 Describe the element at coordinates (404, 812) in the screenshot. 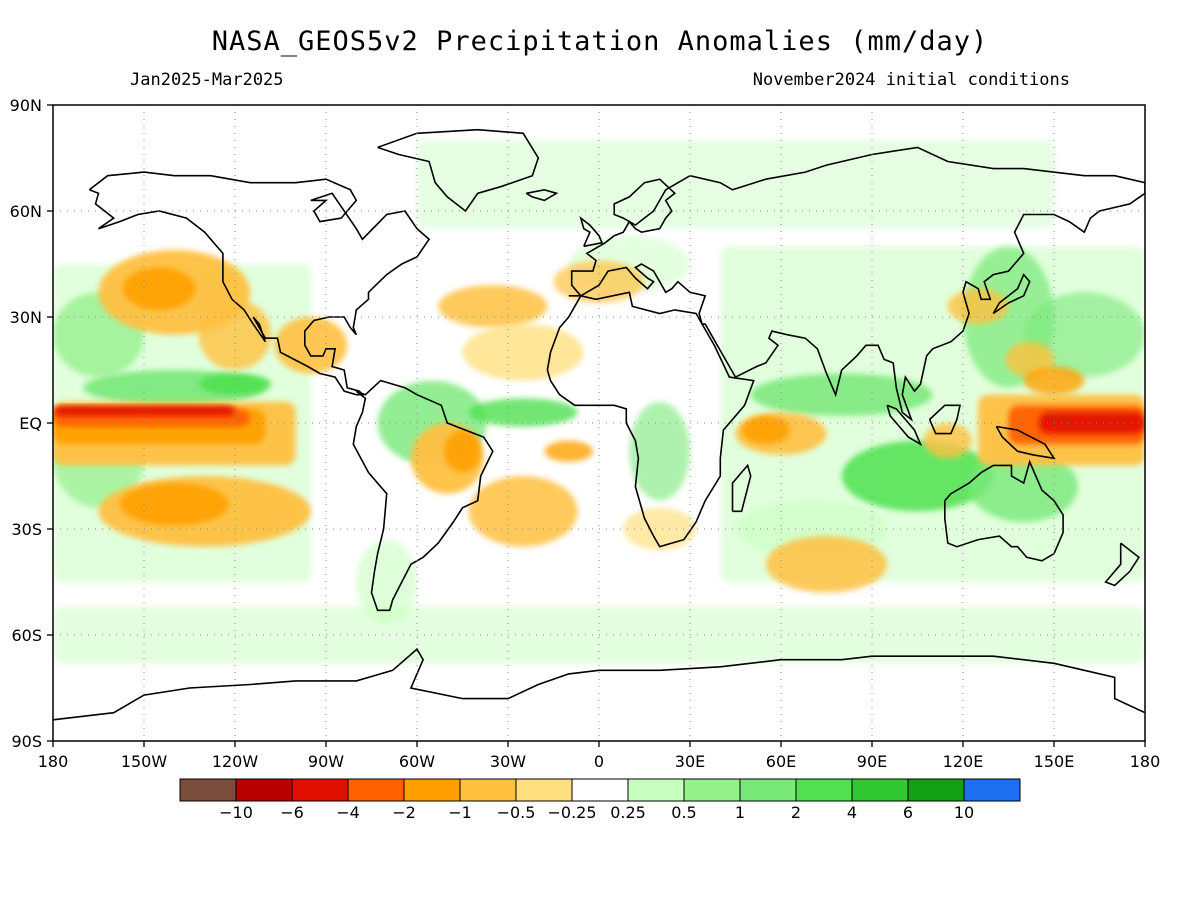

I see `colorbar-label: −2` at that location.